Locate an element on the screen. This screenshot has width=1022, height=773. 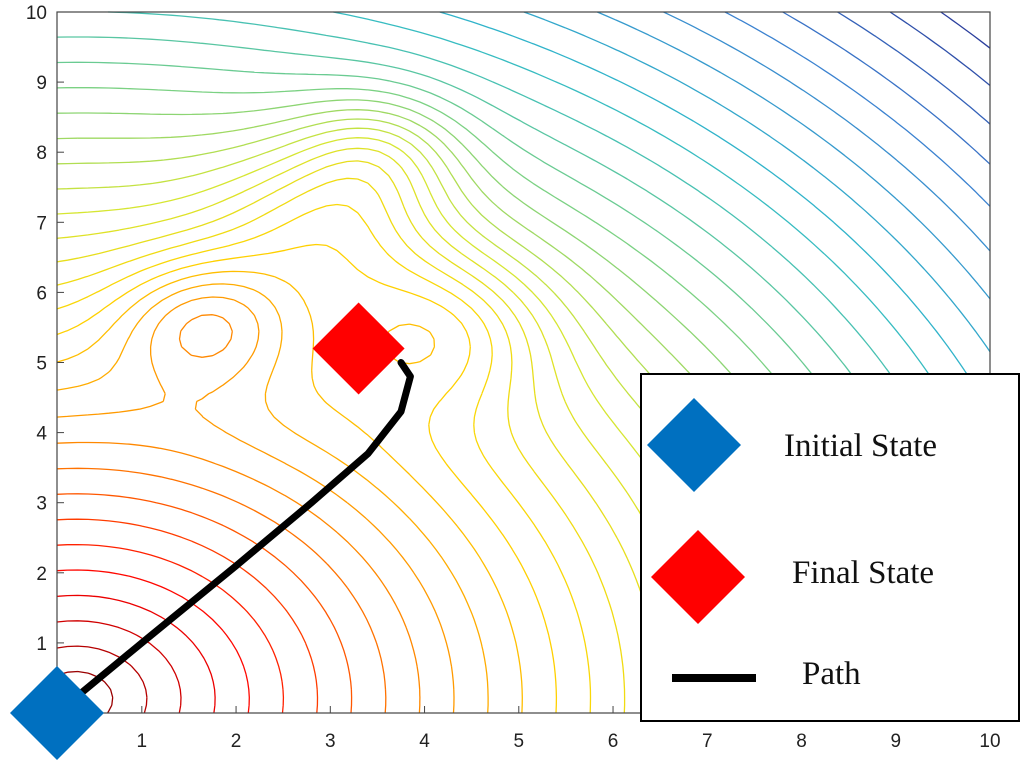
y-tick-label: 10 is located at coordinates (36, 13).